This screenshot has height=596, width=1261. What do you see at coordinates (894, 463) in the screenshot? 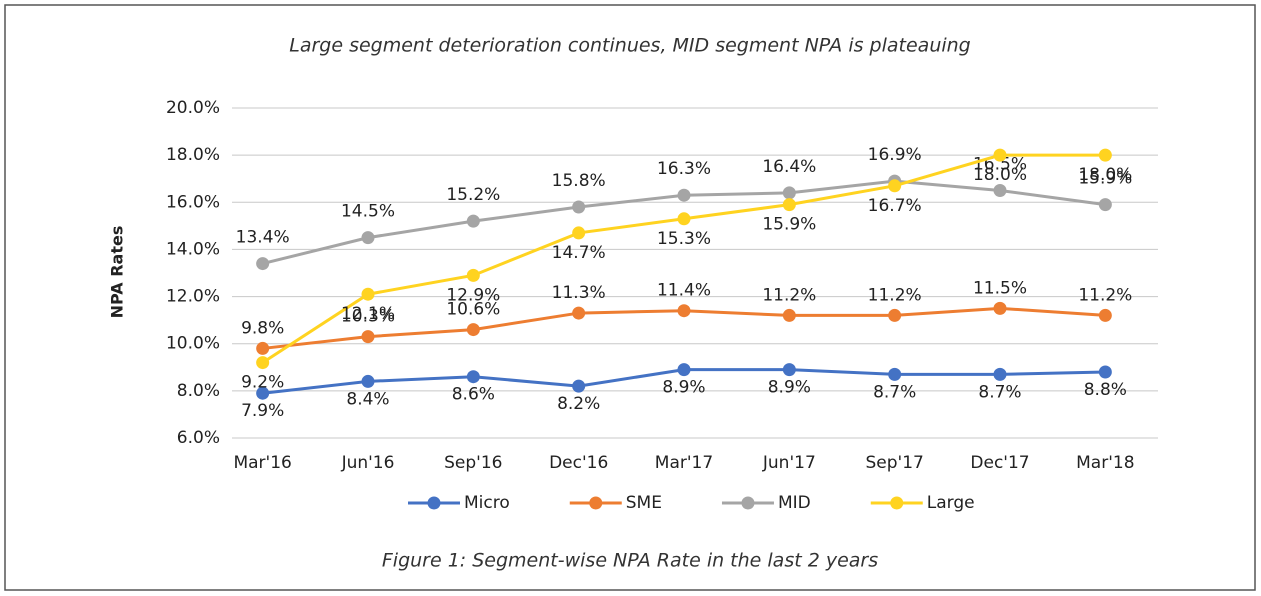
I see `x-tick-label: Sep'17` at bounding box center [894, 463].